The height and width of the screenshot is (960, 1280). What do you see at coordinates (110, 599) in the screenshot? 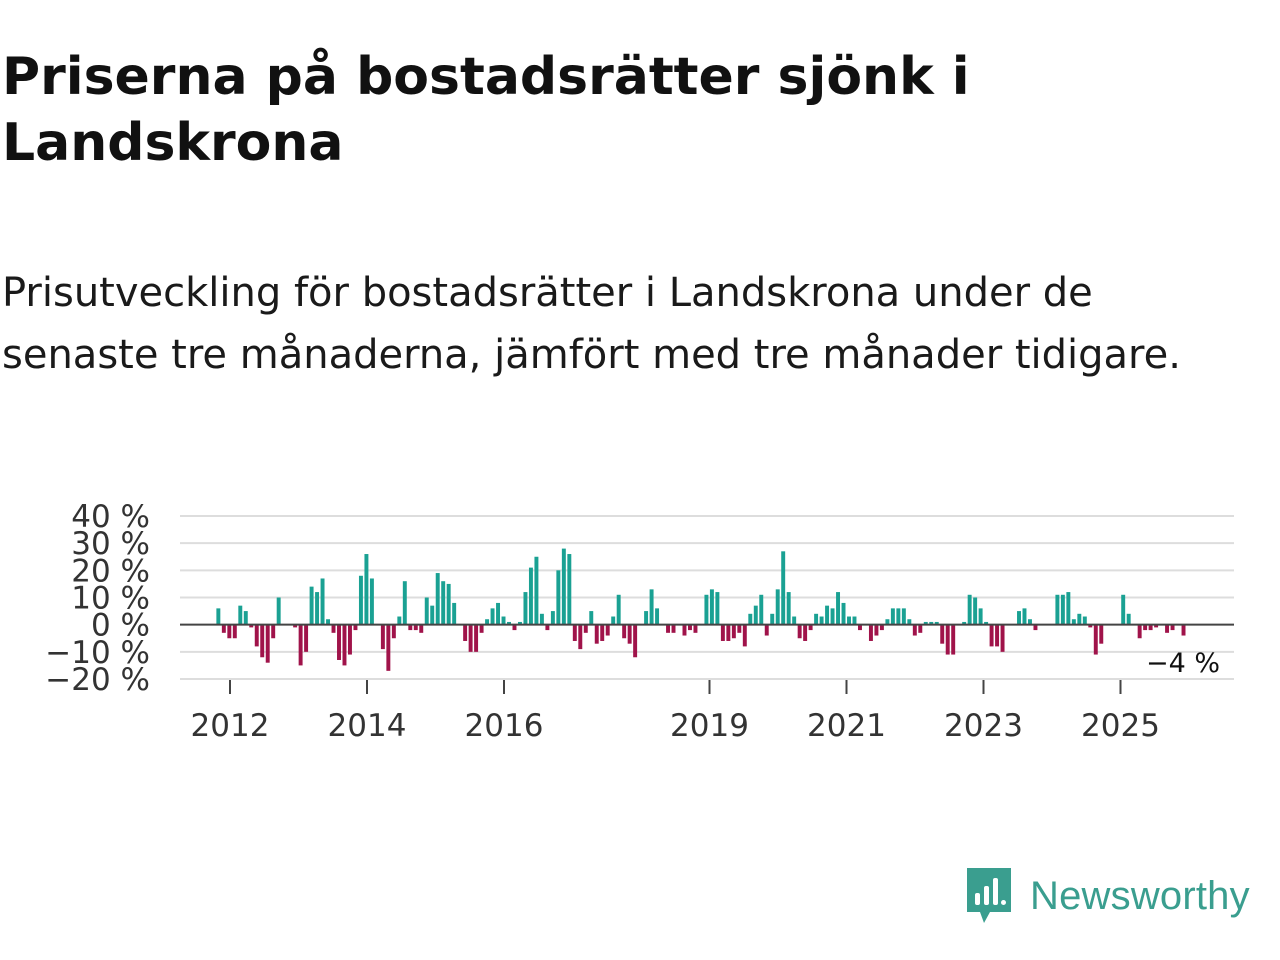
I see `y-tick-label: 10 %` at bounding box center [110, 599].